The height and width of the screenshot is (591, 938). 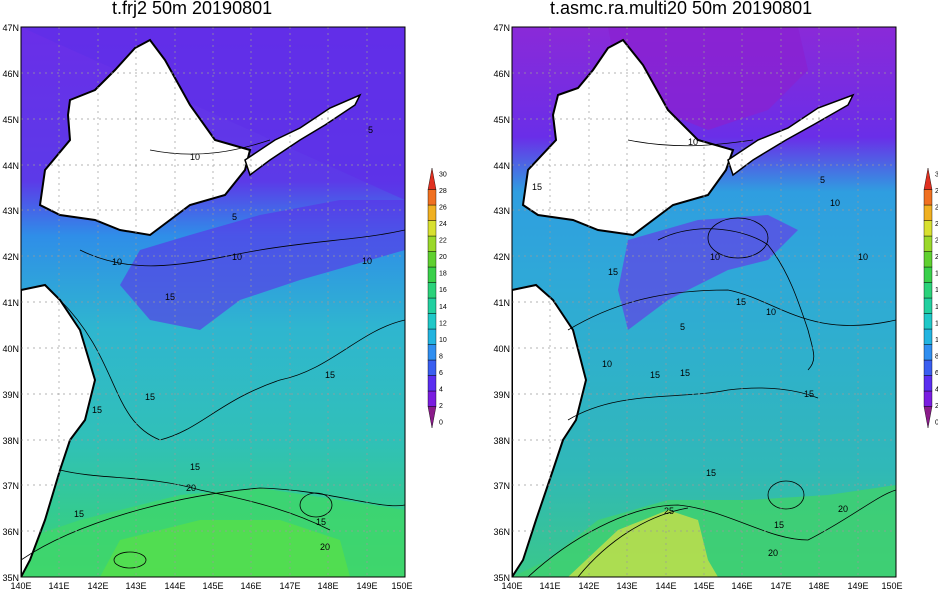 What do you see at coordinates (936, 406) in the screenshot?
I see `colorbar-tick-label: 2` at bounding box center [936, 406].